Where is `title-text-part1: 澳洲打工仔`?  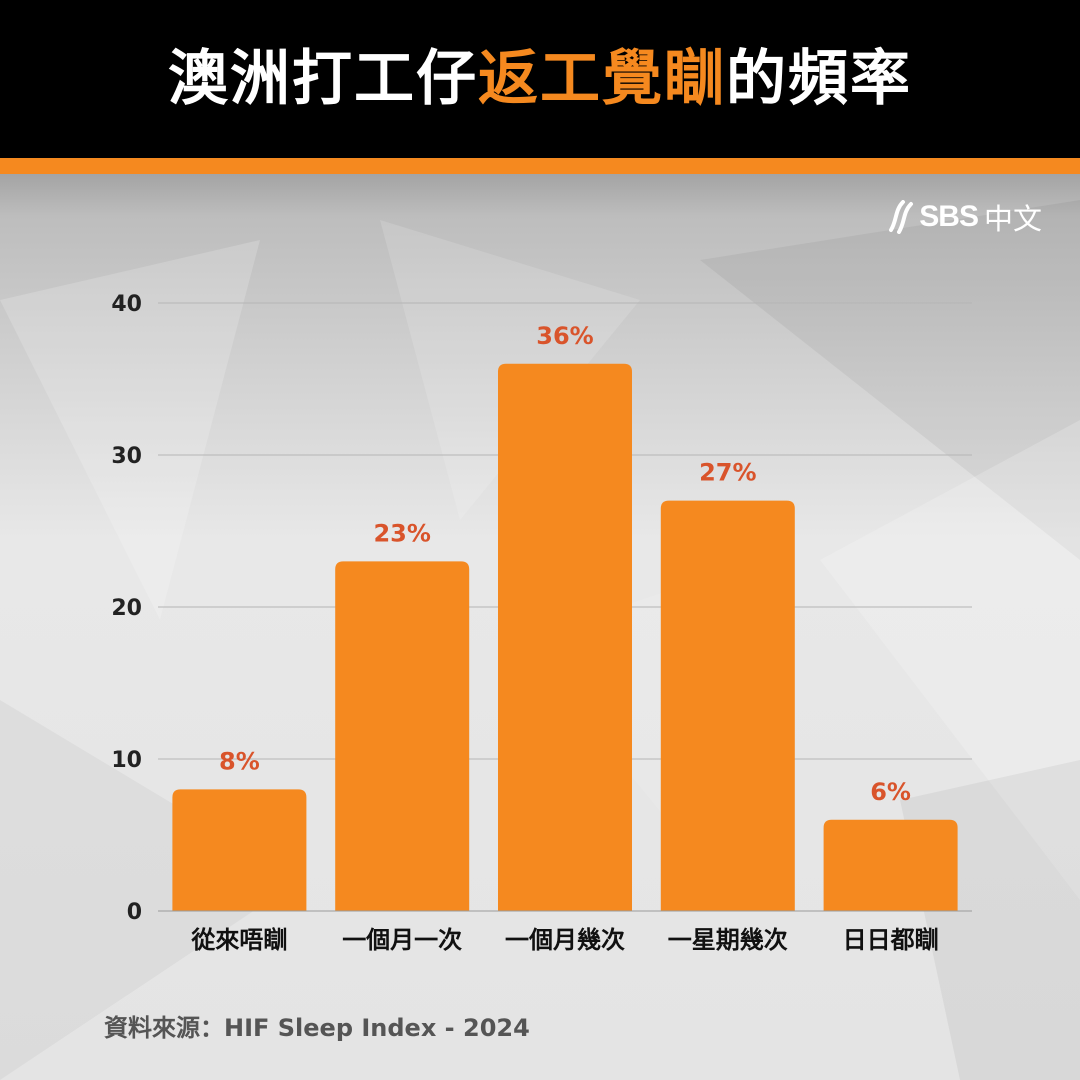
title-text-part1: 澳洲打工仔 is located at coordinates (323, 79).